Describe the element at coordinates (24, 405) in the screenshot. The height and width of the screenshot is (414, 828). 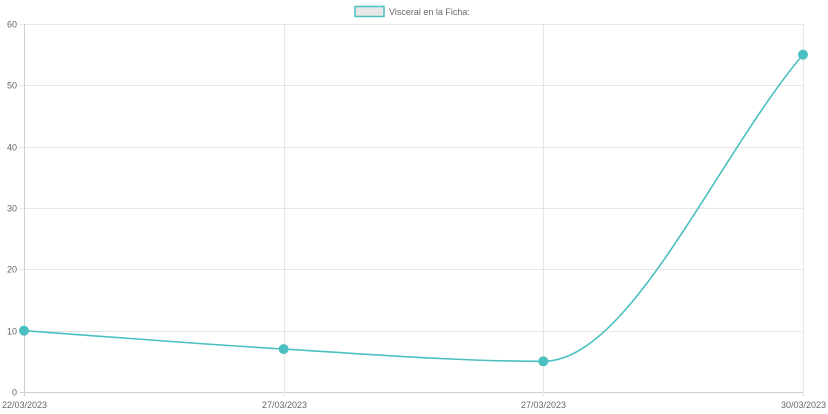
I see `x-tick-label: 22/03/2023` at that location.